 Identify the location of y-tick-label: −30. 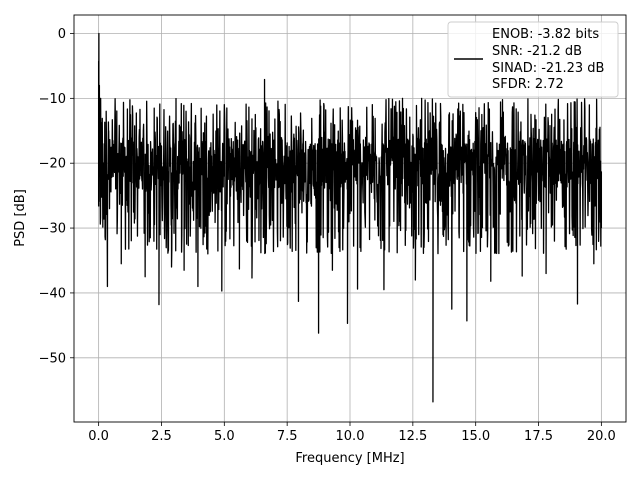
(52, 229).